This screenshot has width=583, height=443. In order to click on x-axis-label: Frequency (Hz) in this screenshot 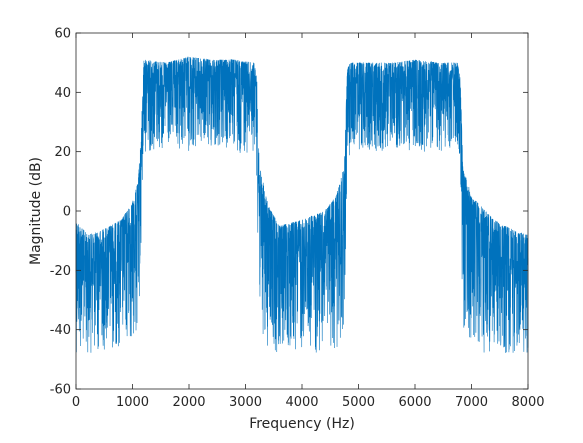, I will do `click(302, 424)`.